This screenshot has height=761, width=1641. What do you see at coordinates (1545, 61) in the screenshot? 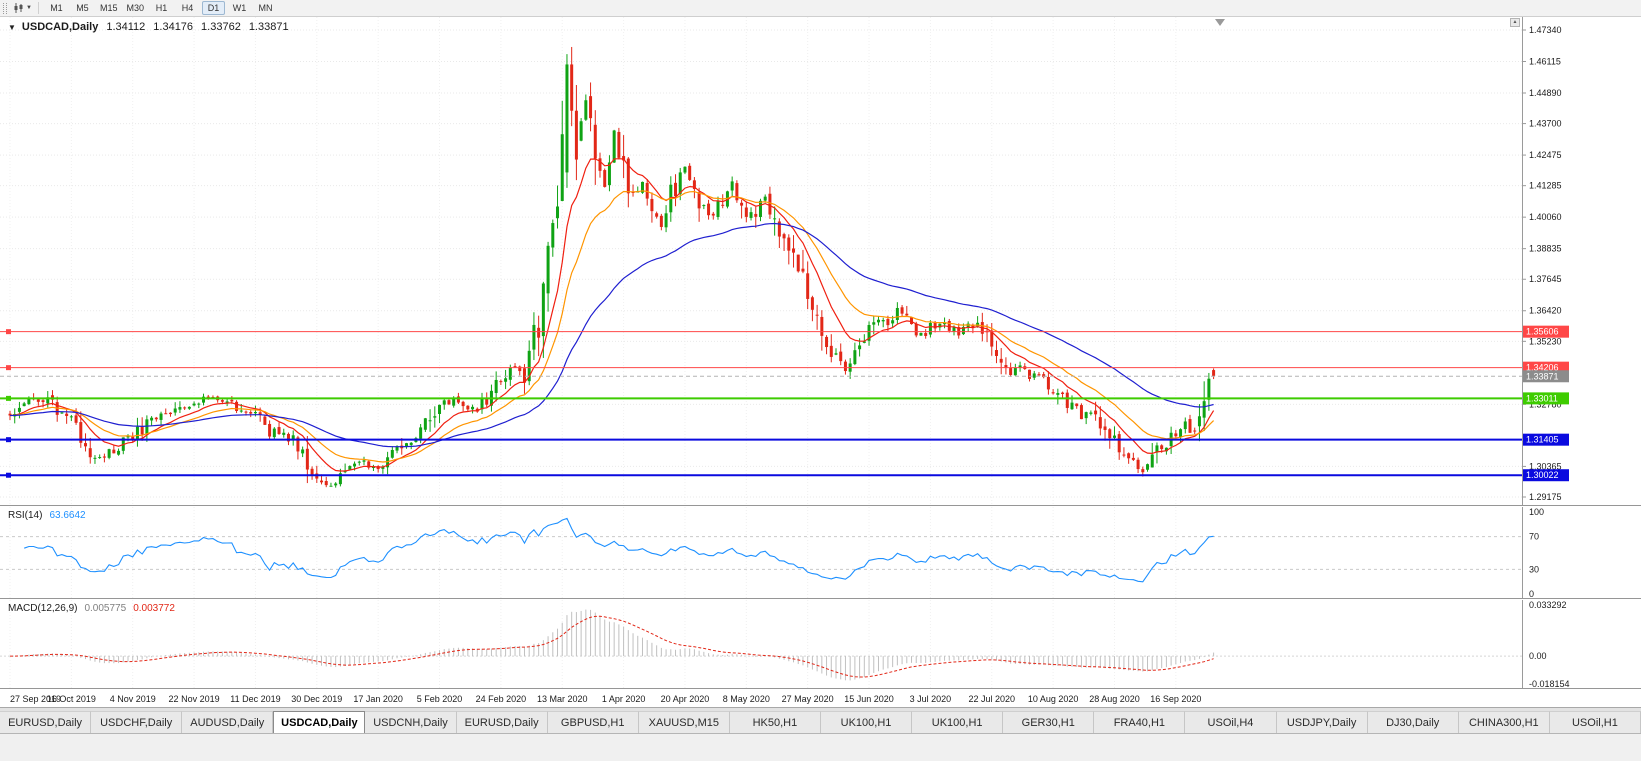
I see `svg-text: 1.46115` at bounding box center [1545, 61].